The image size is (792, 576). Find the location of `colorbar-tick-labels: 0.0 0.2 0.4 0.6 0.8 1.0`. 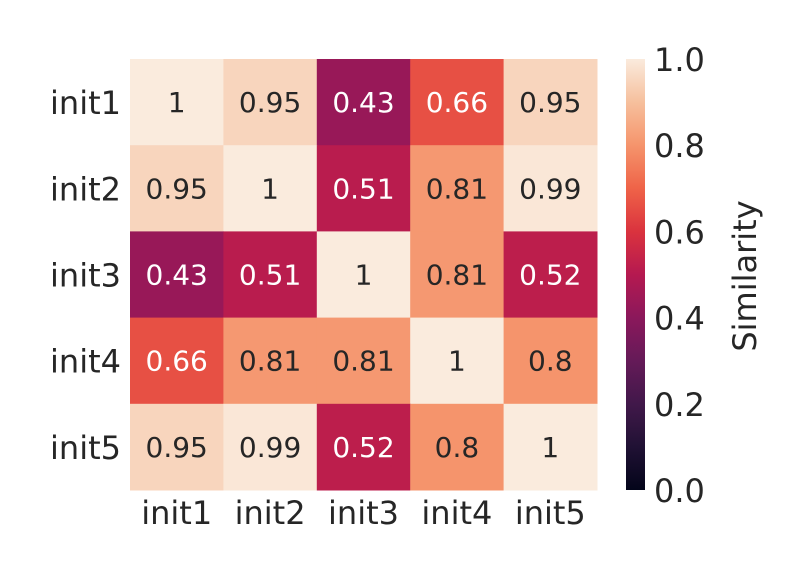

colorbar-tick-labels: 0.0 0.2 0.4 0.6 0.8 1.0 is located at coordinates (679, 275).